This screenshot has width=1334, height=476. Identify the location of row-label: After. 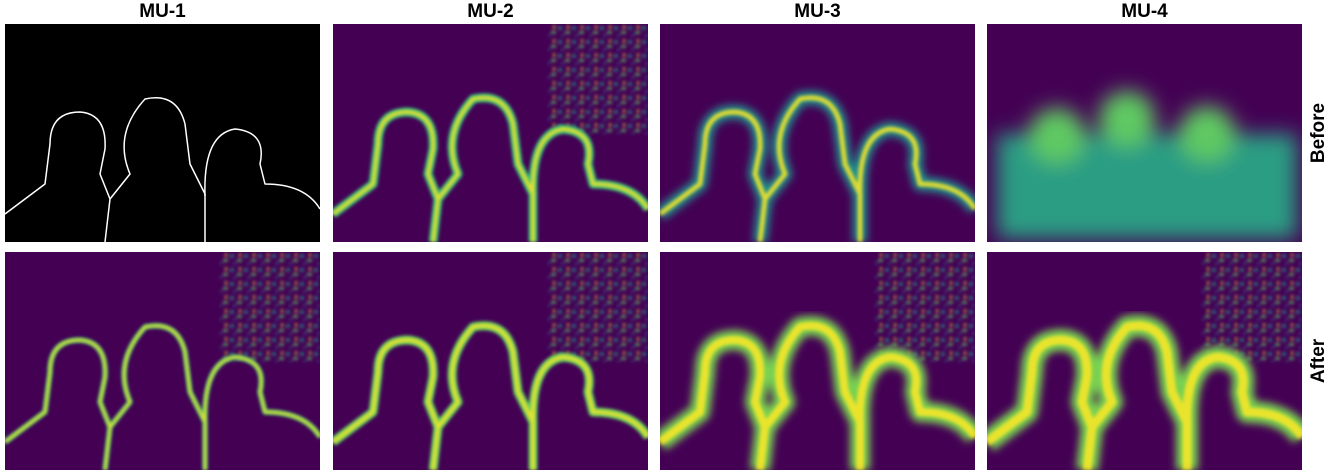
(1318, 360).